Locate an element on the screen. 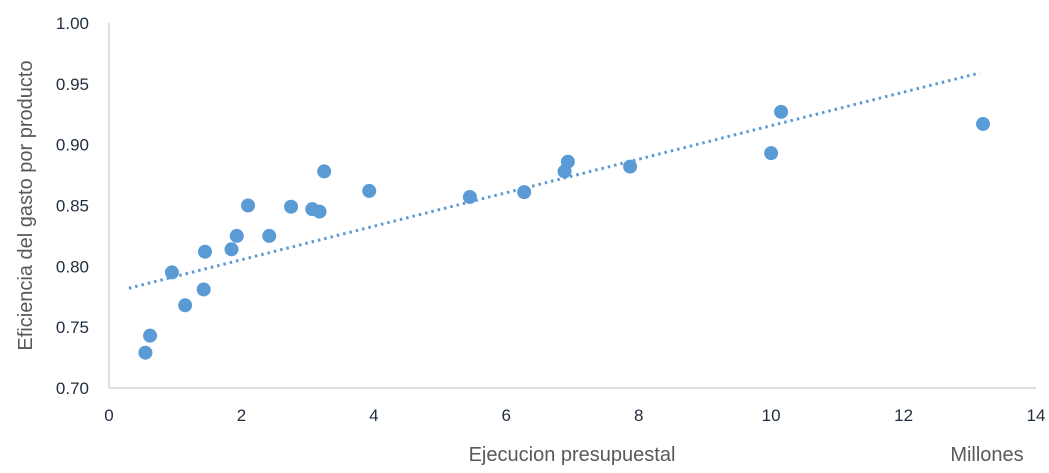 The width and height of the screenshot is (1049, 473). y-tick-label: 0.80 is located at coordinates (72, 266).